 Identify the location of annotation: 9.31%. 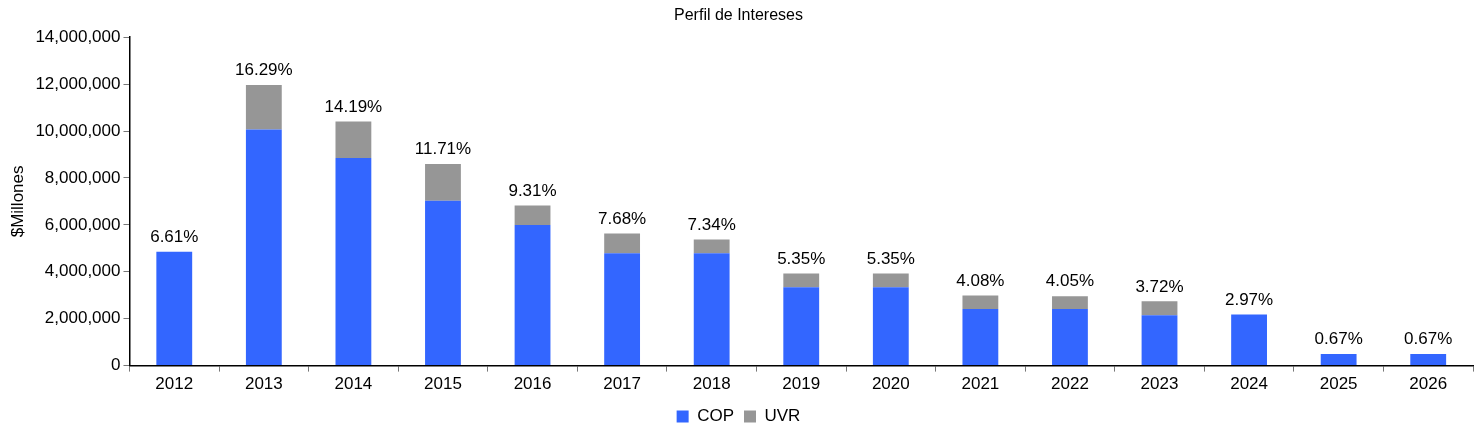
(532, 190).